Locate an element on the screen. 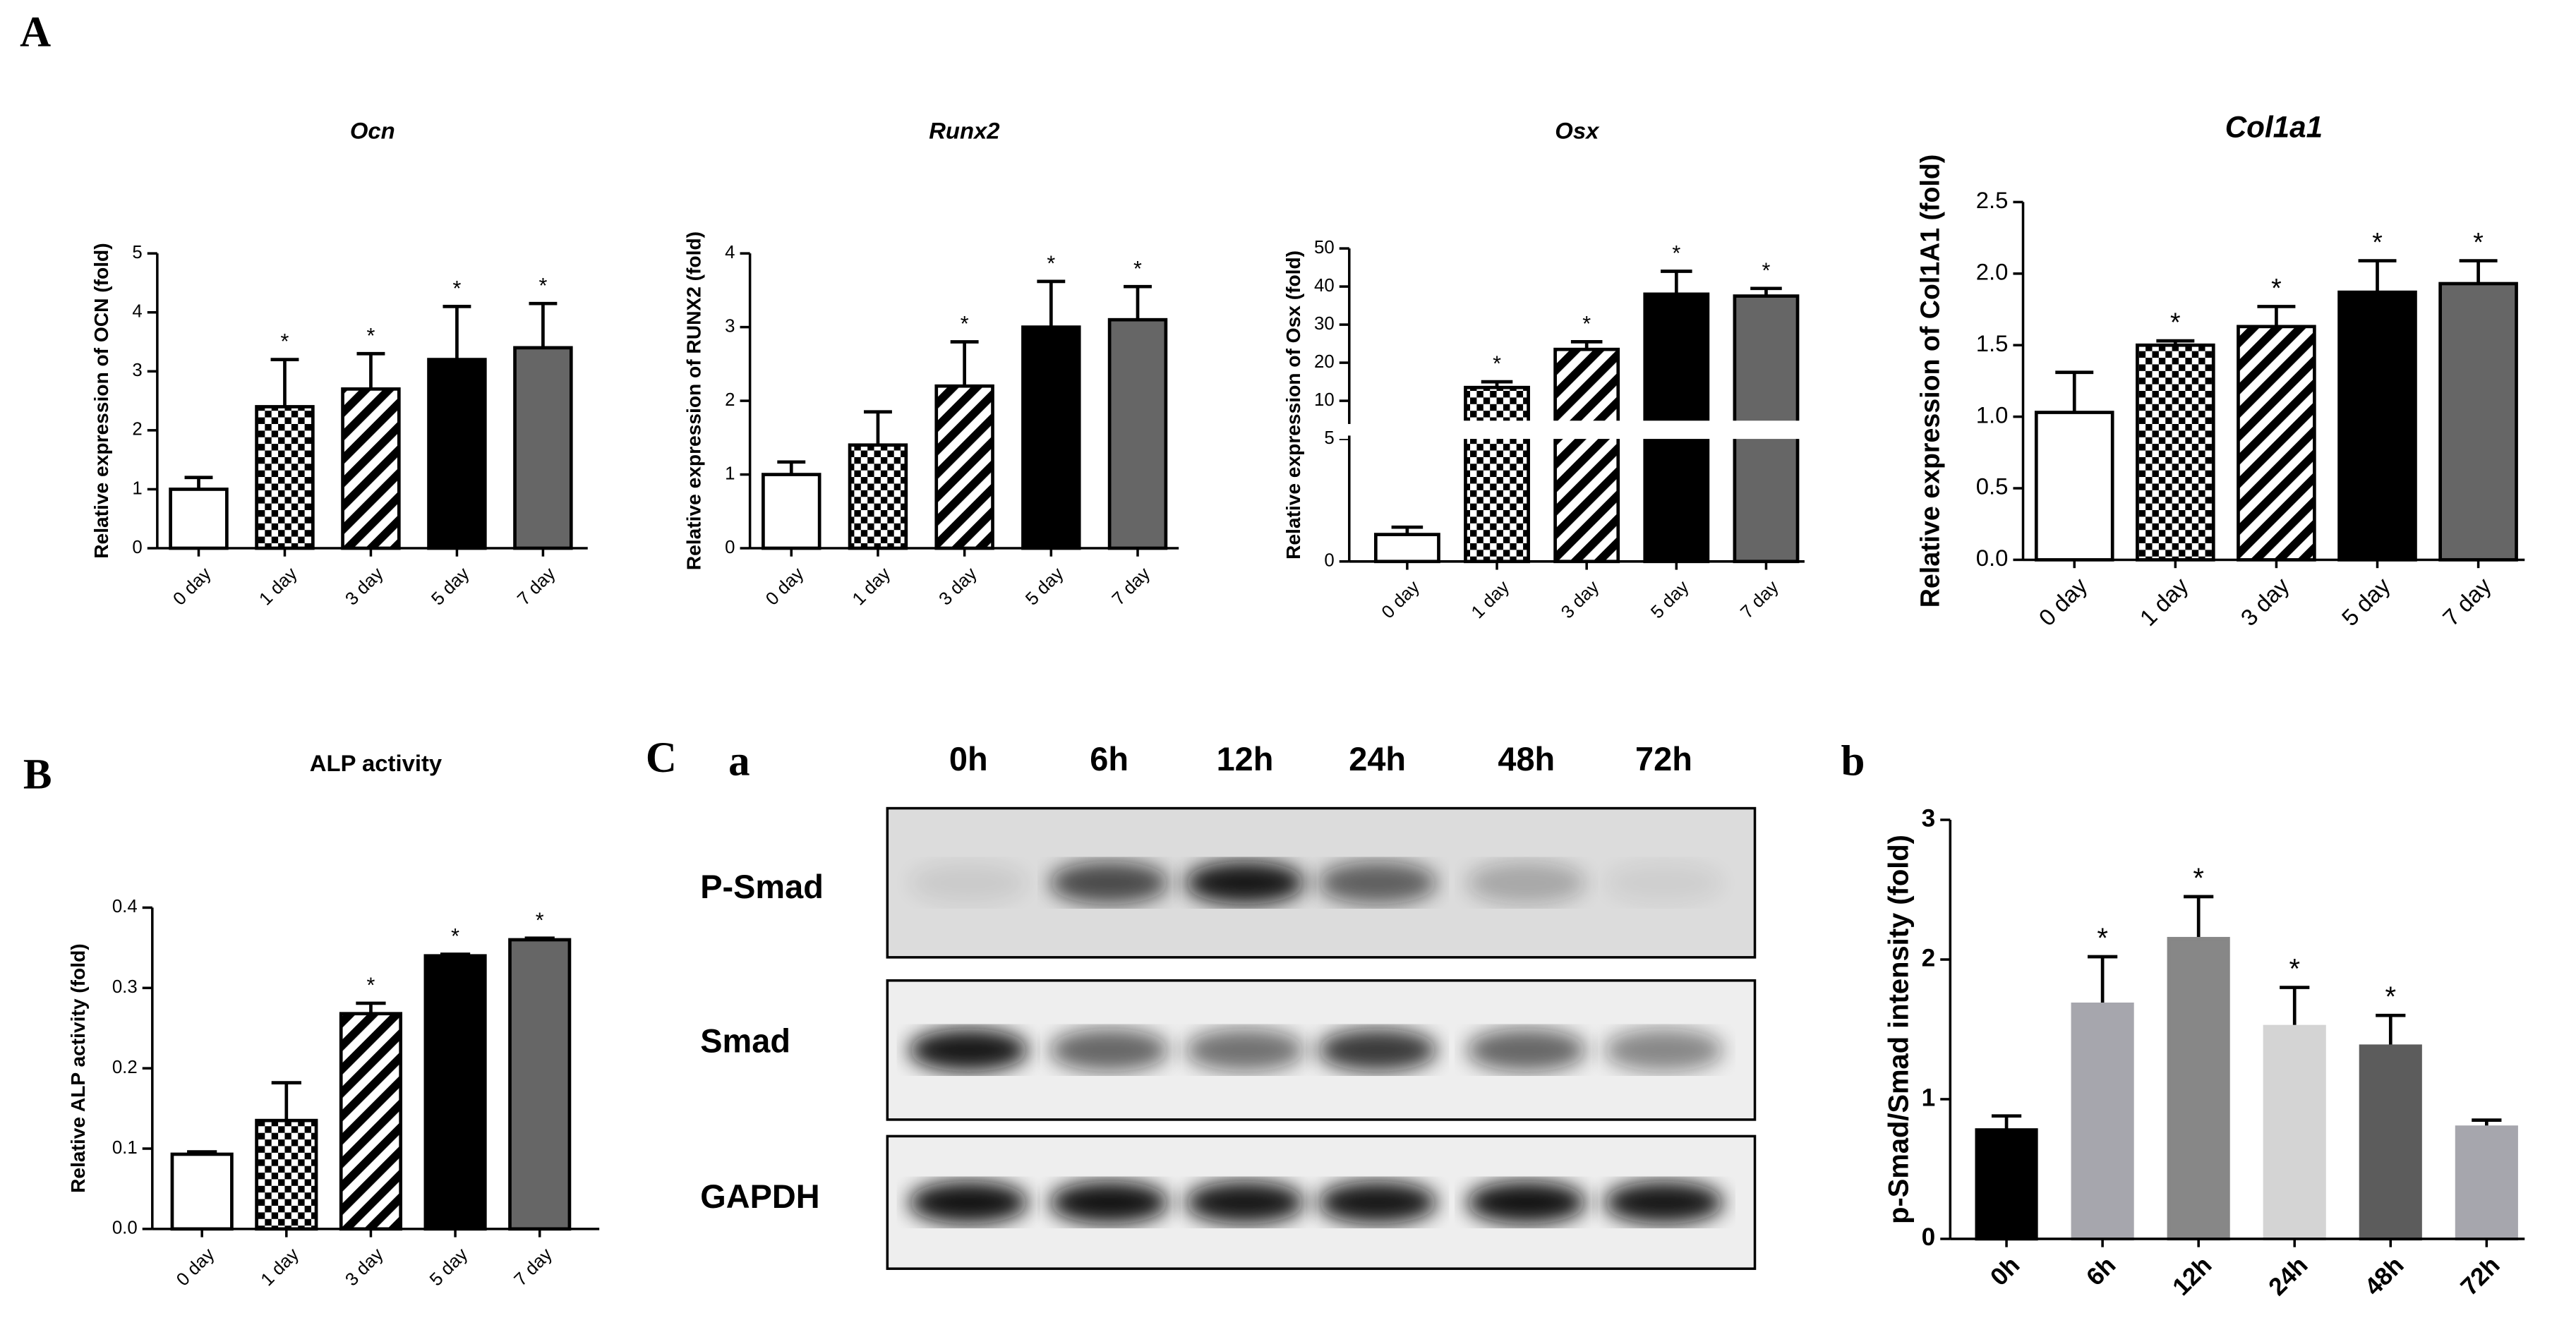 This screenshot has height=1325, width=2576. y-axis-label: Relative expression of RUNX2 (fold) is located at coordinates (694, 401).